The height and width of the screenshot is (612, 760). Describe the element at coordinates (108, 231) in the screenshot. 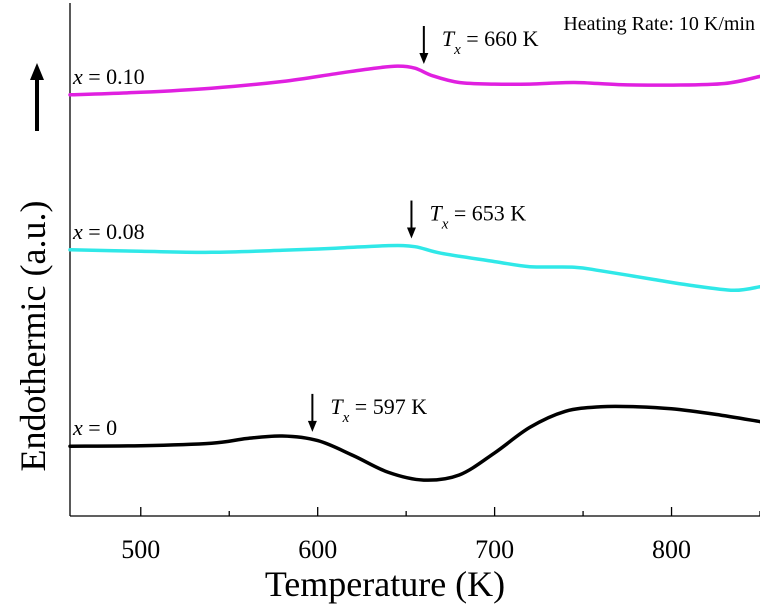

I see `series-label: x = 0.08` at that location.